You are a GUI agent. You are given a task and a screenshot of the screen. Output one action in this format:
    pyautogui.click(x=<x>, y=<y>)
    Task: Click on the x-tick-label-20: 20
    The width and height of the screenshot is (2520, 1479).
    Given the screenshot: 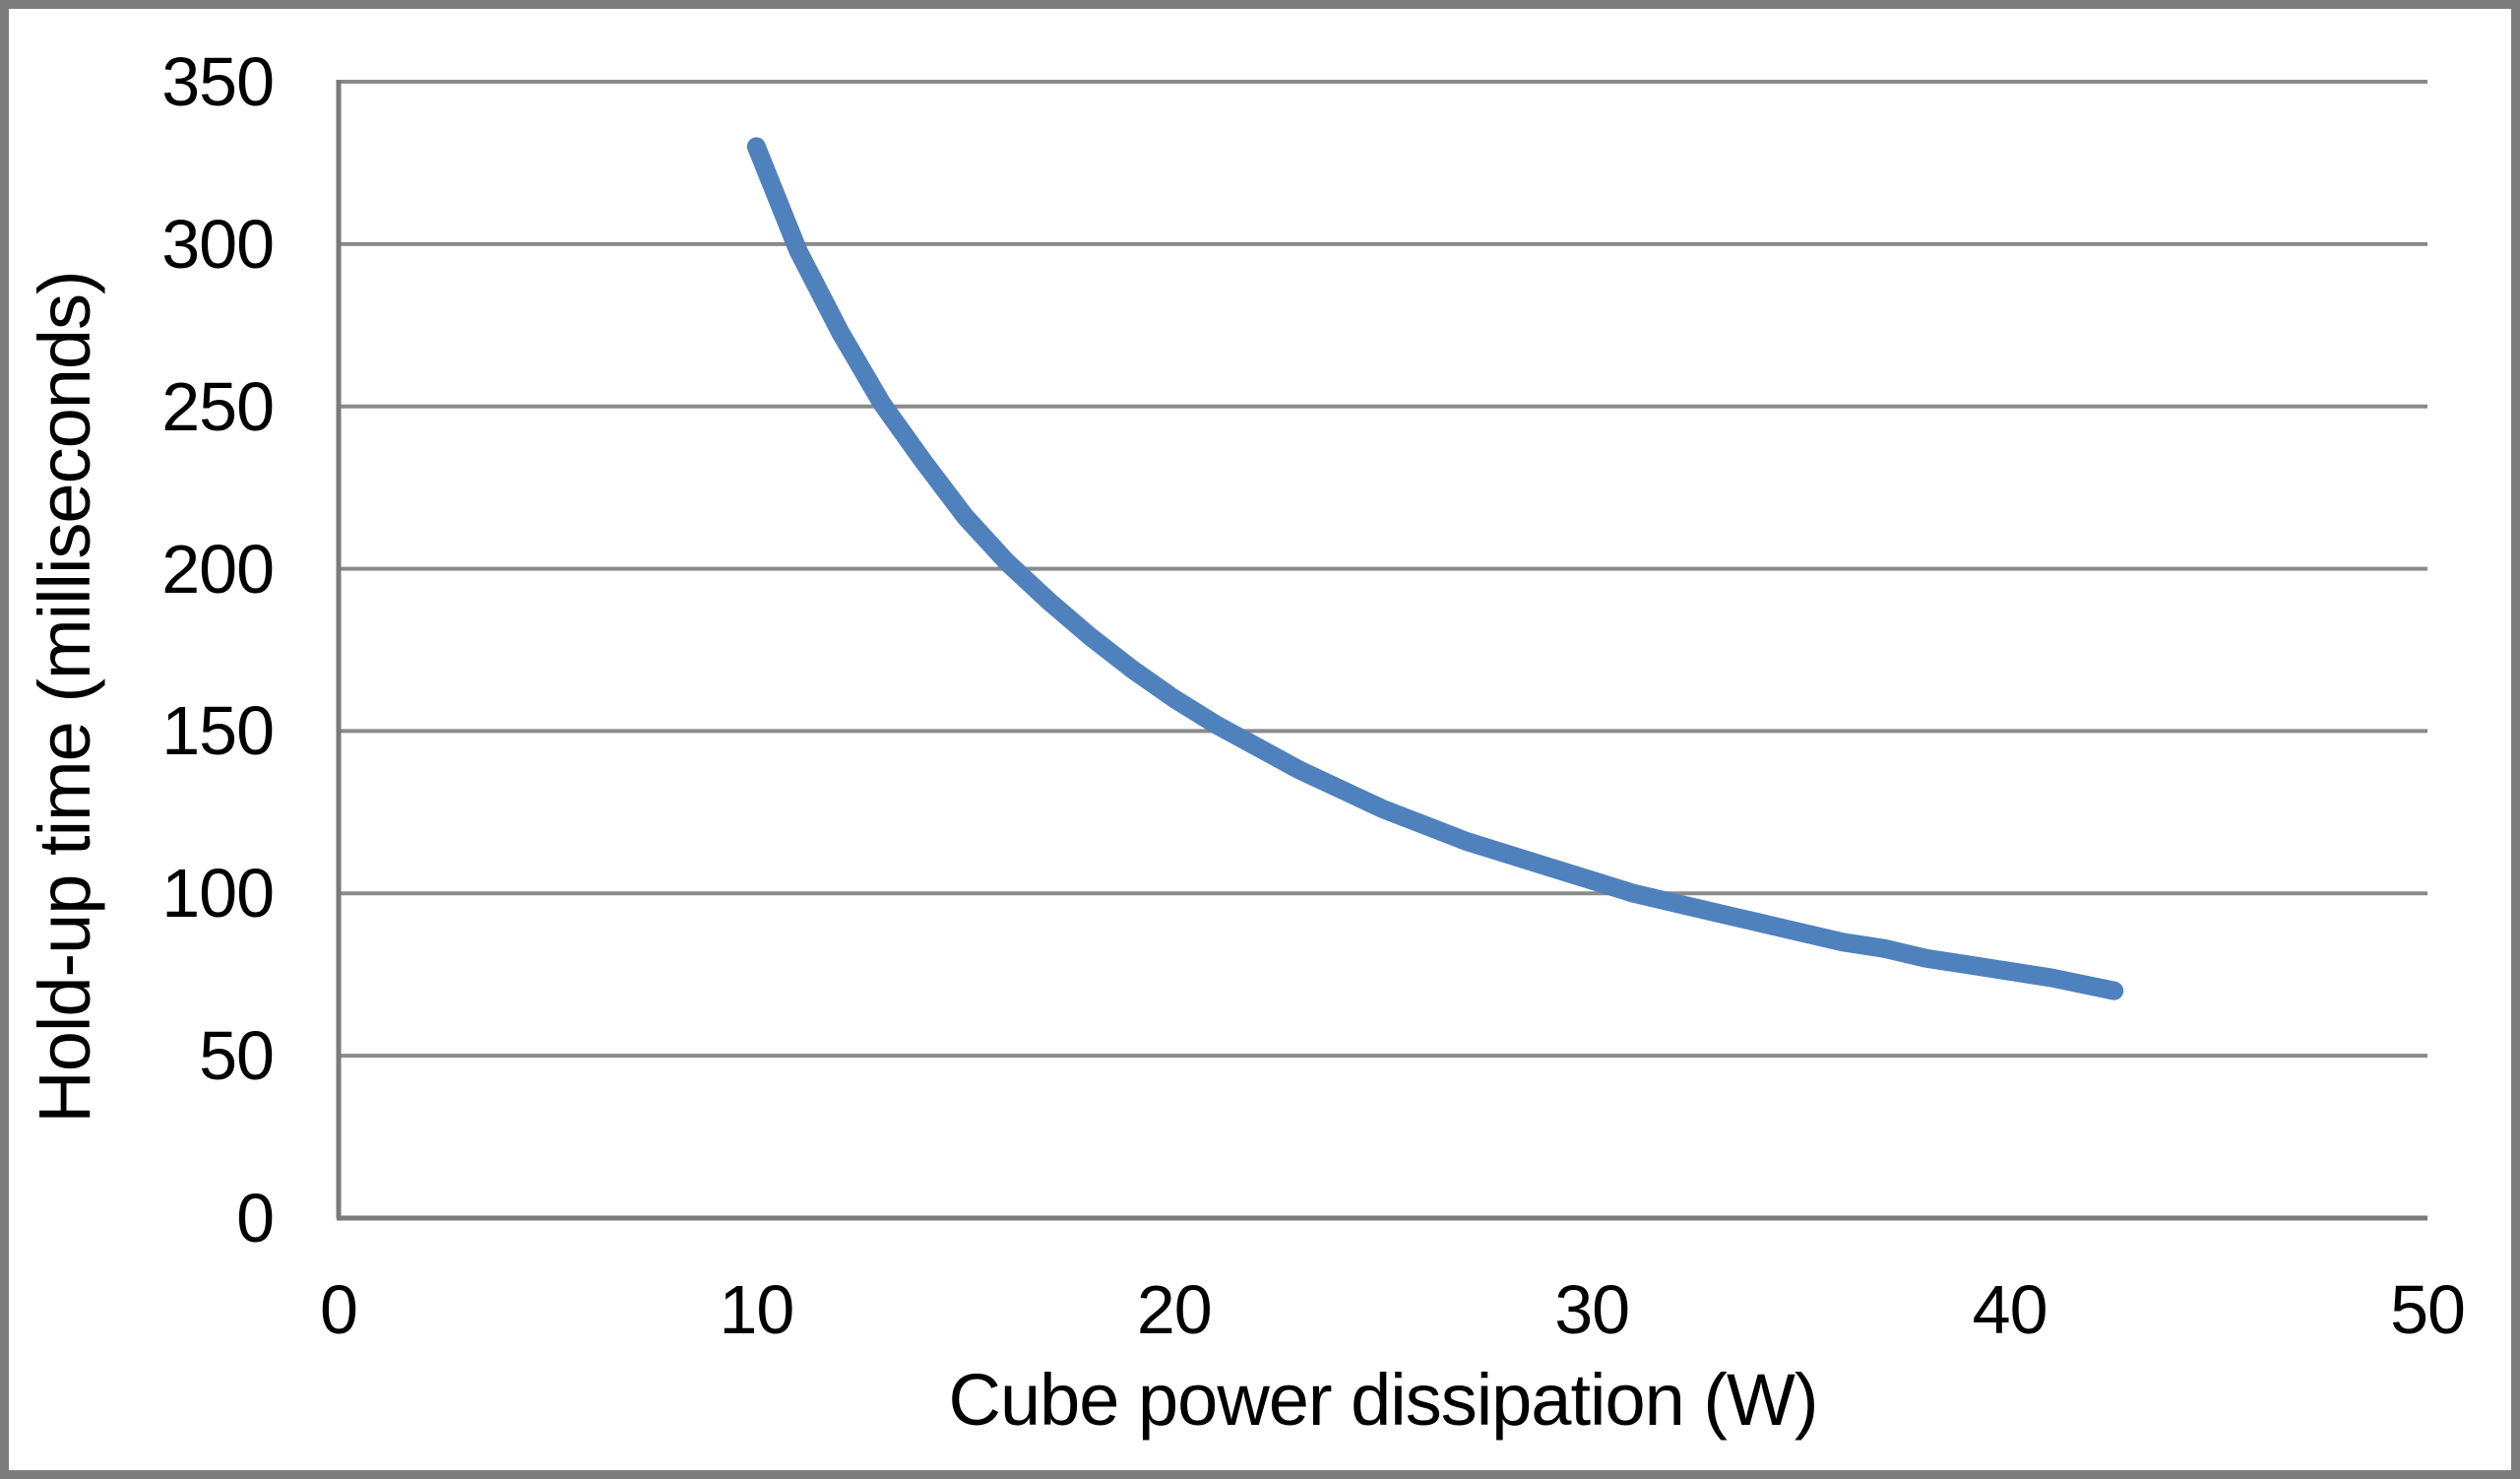 What is the action you would take?
    pyautogui.click(x=1174, y=1309)
    